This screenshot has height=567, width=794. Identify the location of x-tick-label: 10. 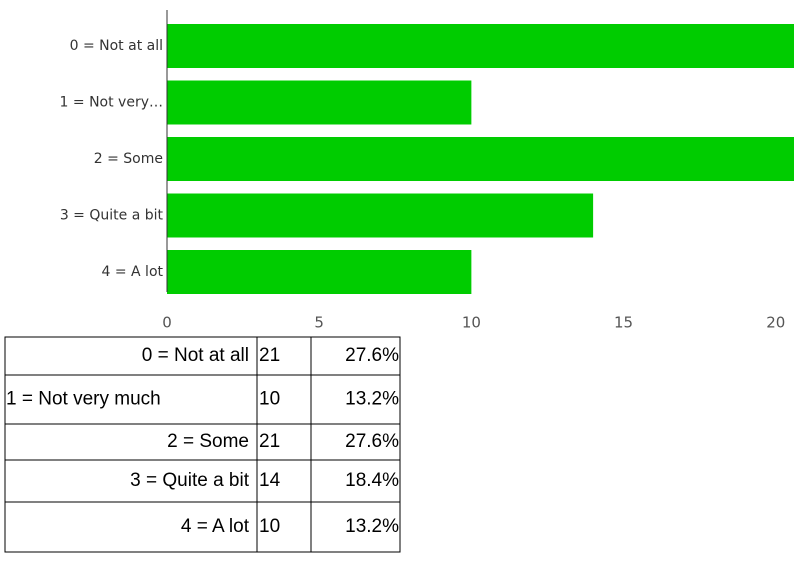
(471, 323).